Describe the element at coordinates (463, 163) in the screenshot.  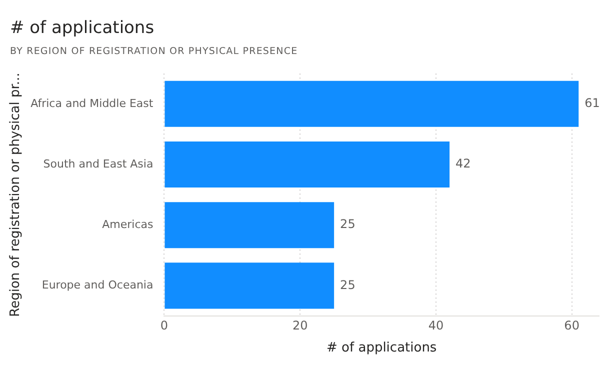
I see `data-label: 42` at that location.